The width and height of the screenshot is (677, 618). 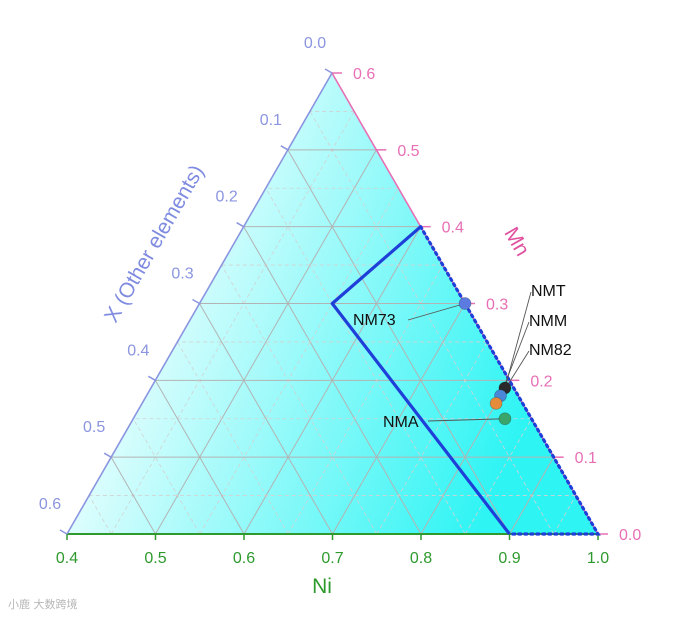 I want to click on tick-label-ni: 0.5, so click(x=155, y=558).